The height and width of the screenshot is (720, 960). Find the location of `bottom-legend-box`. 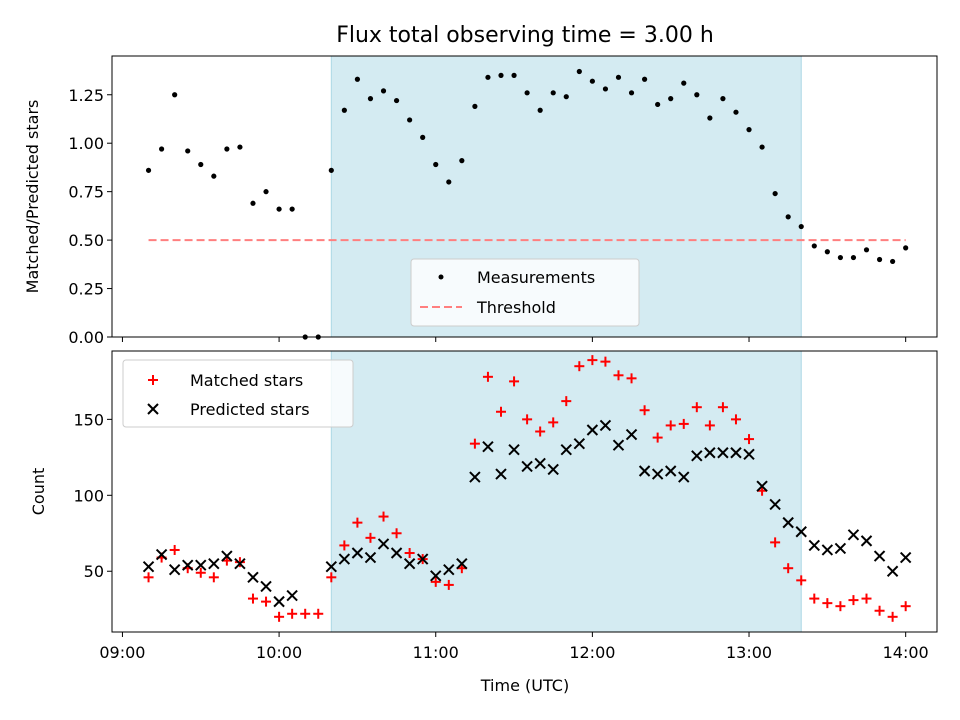

bottom-legend-box is located at coordinates (238, 393).